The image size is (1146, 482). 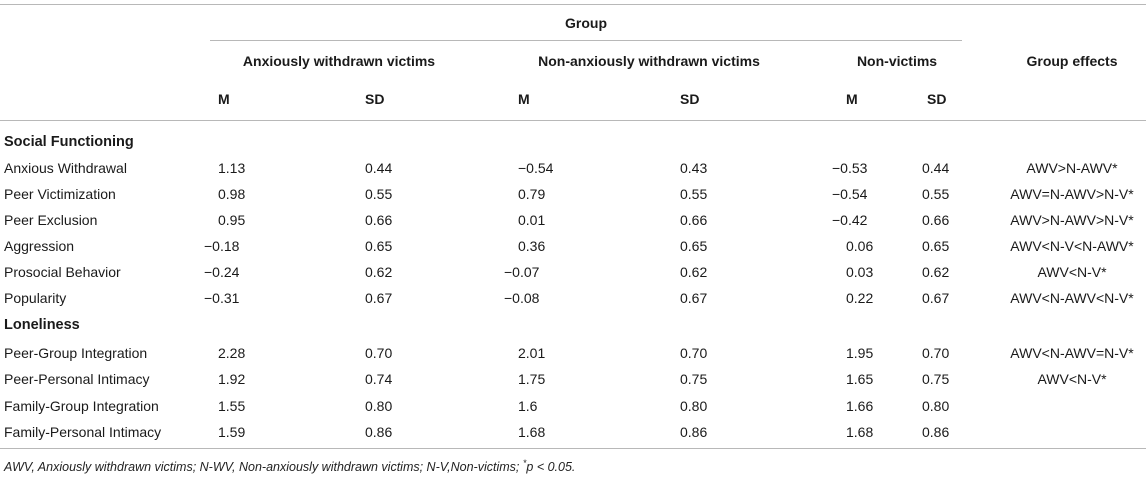 What do you see at coordinates (1072, 246) in the screenshot?
I see `group-effect-cell: AWV<N-V<N-AWV*` at bounding box center [1072, 246].